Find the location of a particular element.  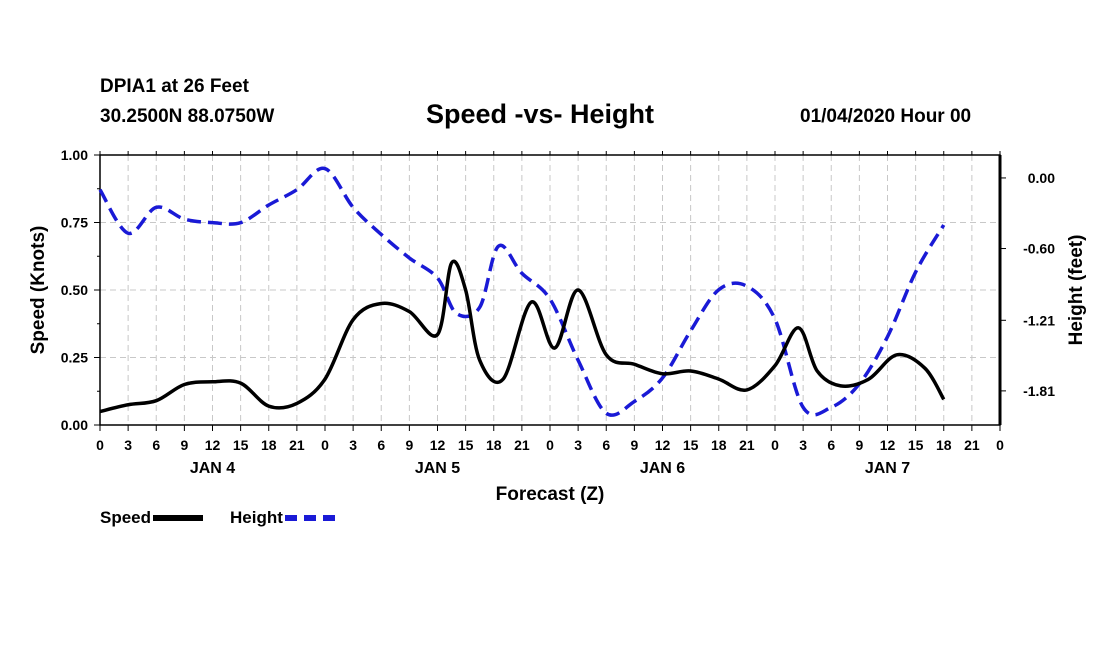

y-axis-right: 0.00 -0.60 -1.21 -1.81 is located at coordinates (1027, 284).